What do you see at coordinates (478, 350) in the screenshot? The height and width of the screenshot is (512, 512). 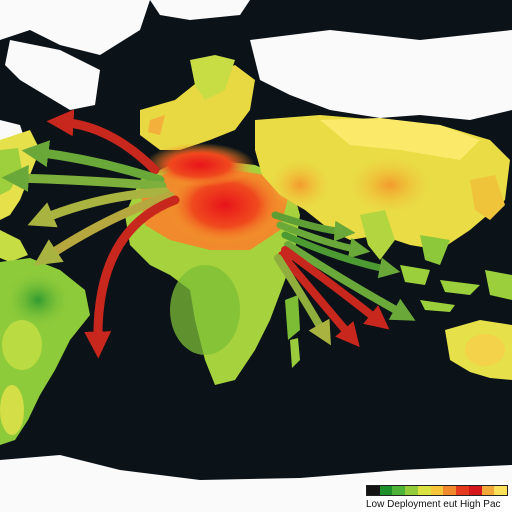 I see `australia` at bounding box center [478, 350].